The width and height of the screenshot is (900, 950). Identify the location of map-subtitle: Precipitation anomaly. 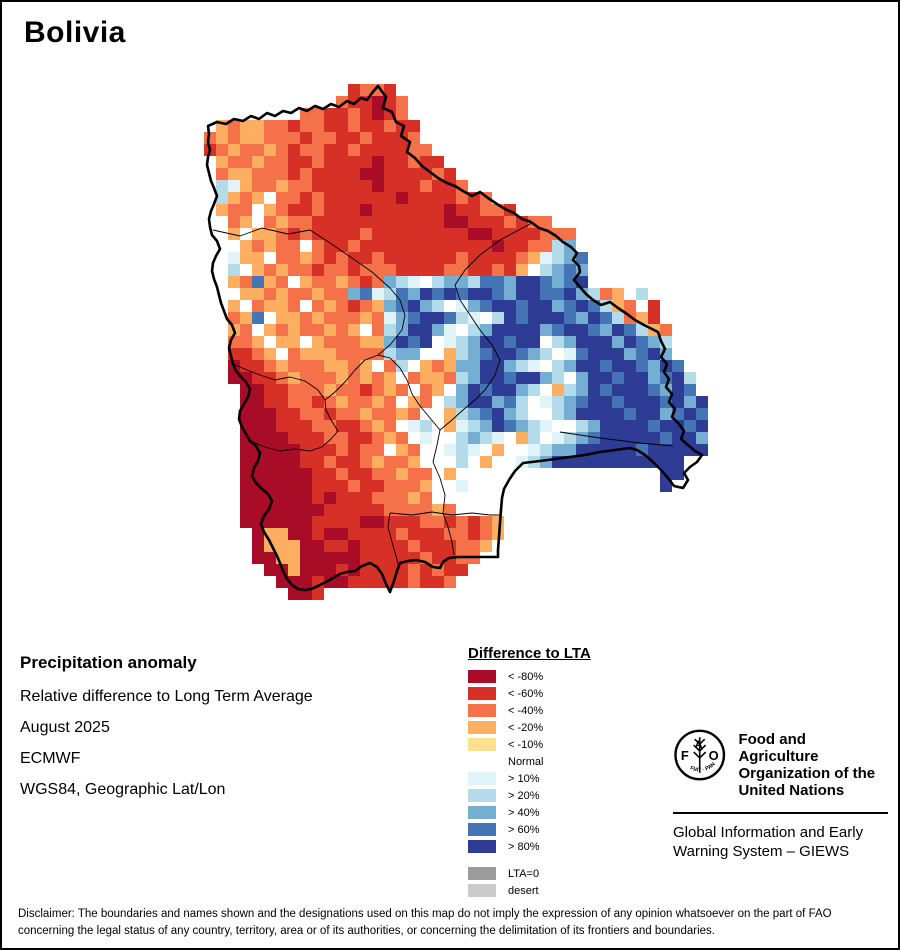
(108, 662).